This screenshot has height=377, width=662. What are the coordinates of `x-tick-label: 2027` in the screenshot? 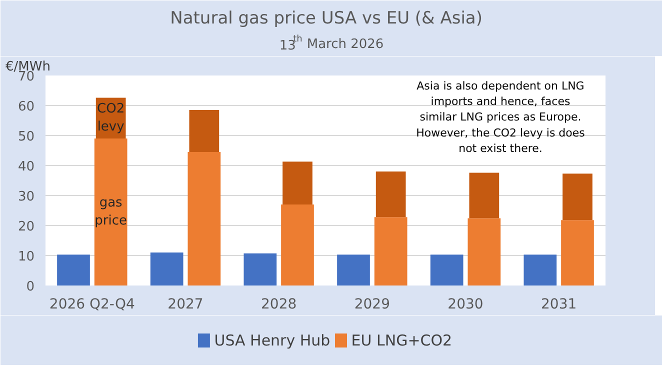 It's located at (186, 304).